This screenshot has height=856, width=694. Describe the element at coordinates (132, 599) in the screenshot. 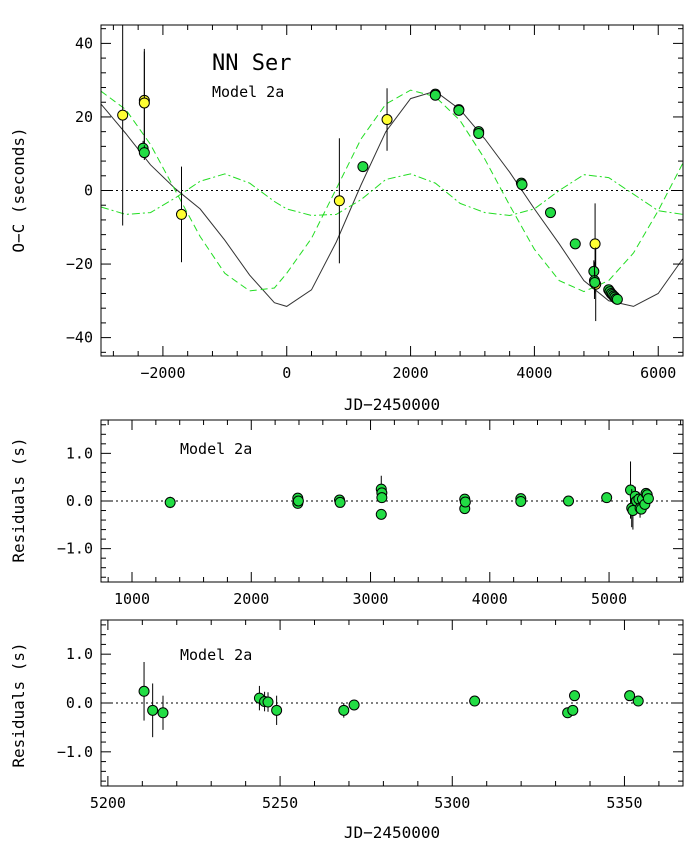

I see `x-tick-label: 1000` at that location.